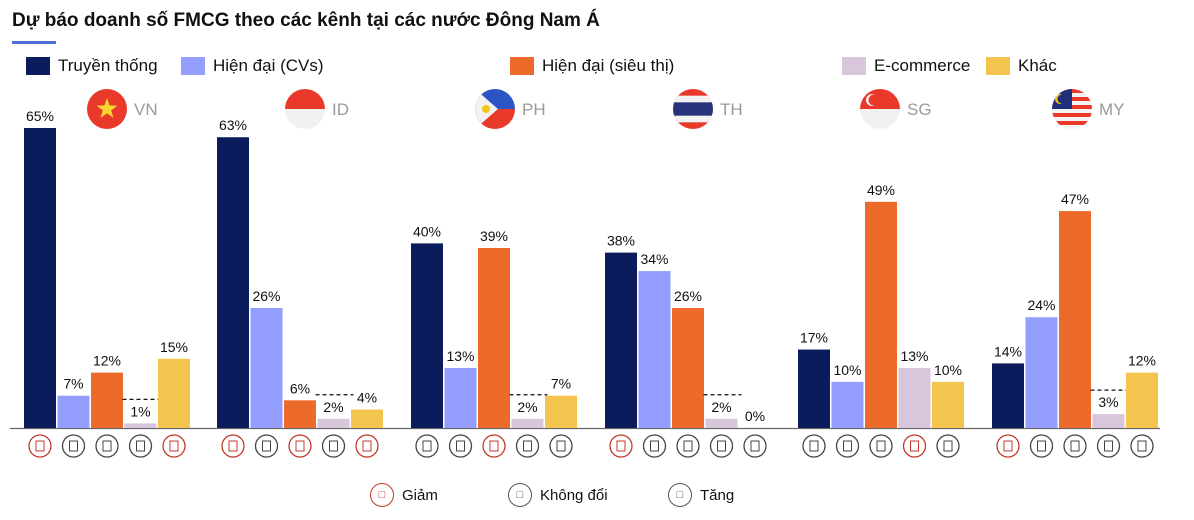 The height and width of the screenshot is (520, 1194). I want to click on trend-flat-icon: □, so click(520, 495).